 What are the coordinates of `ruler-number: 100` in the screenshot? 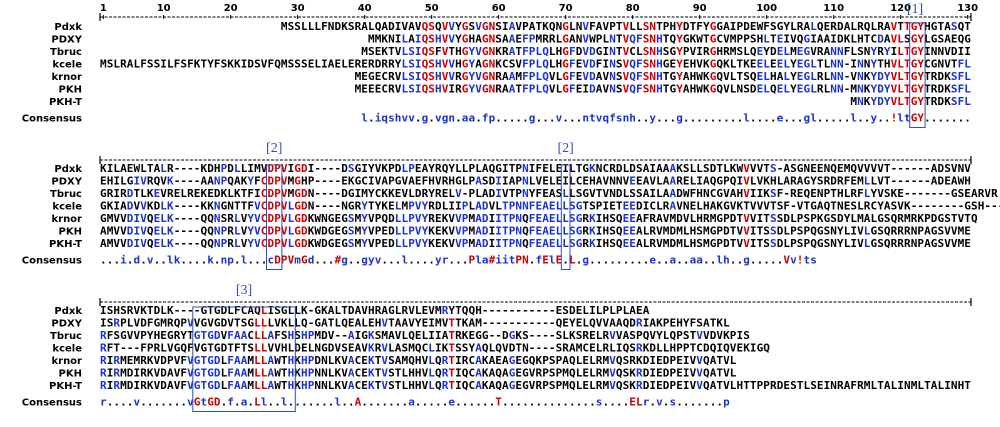 It's located at (766, 8).